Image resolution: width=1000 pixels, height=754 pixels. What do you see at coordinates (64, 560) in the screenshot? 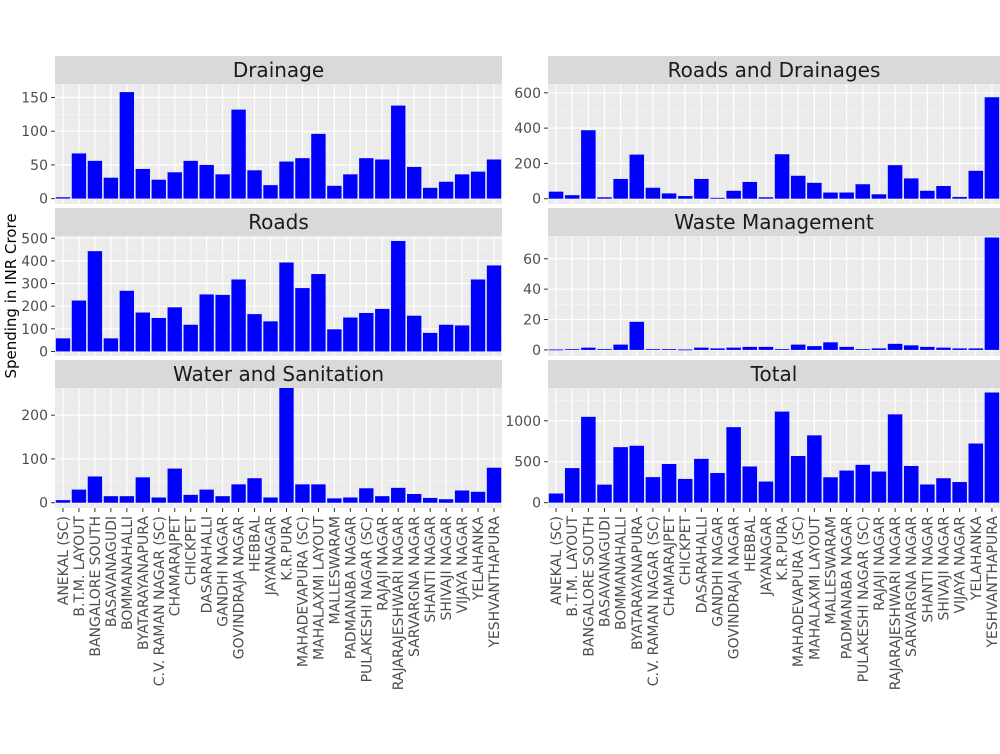
I see `x-tick-label: ANEKAL (SC)` at bounding box center [64, 560].